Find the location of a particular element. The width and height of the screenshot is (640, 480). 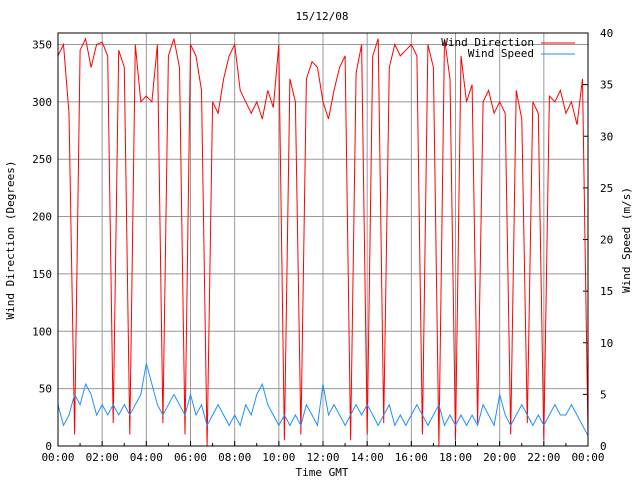

y2-tick-label: 25 is located at coordinates (606, 188).